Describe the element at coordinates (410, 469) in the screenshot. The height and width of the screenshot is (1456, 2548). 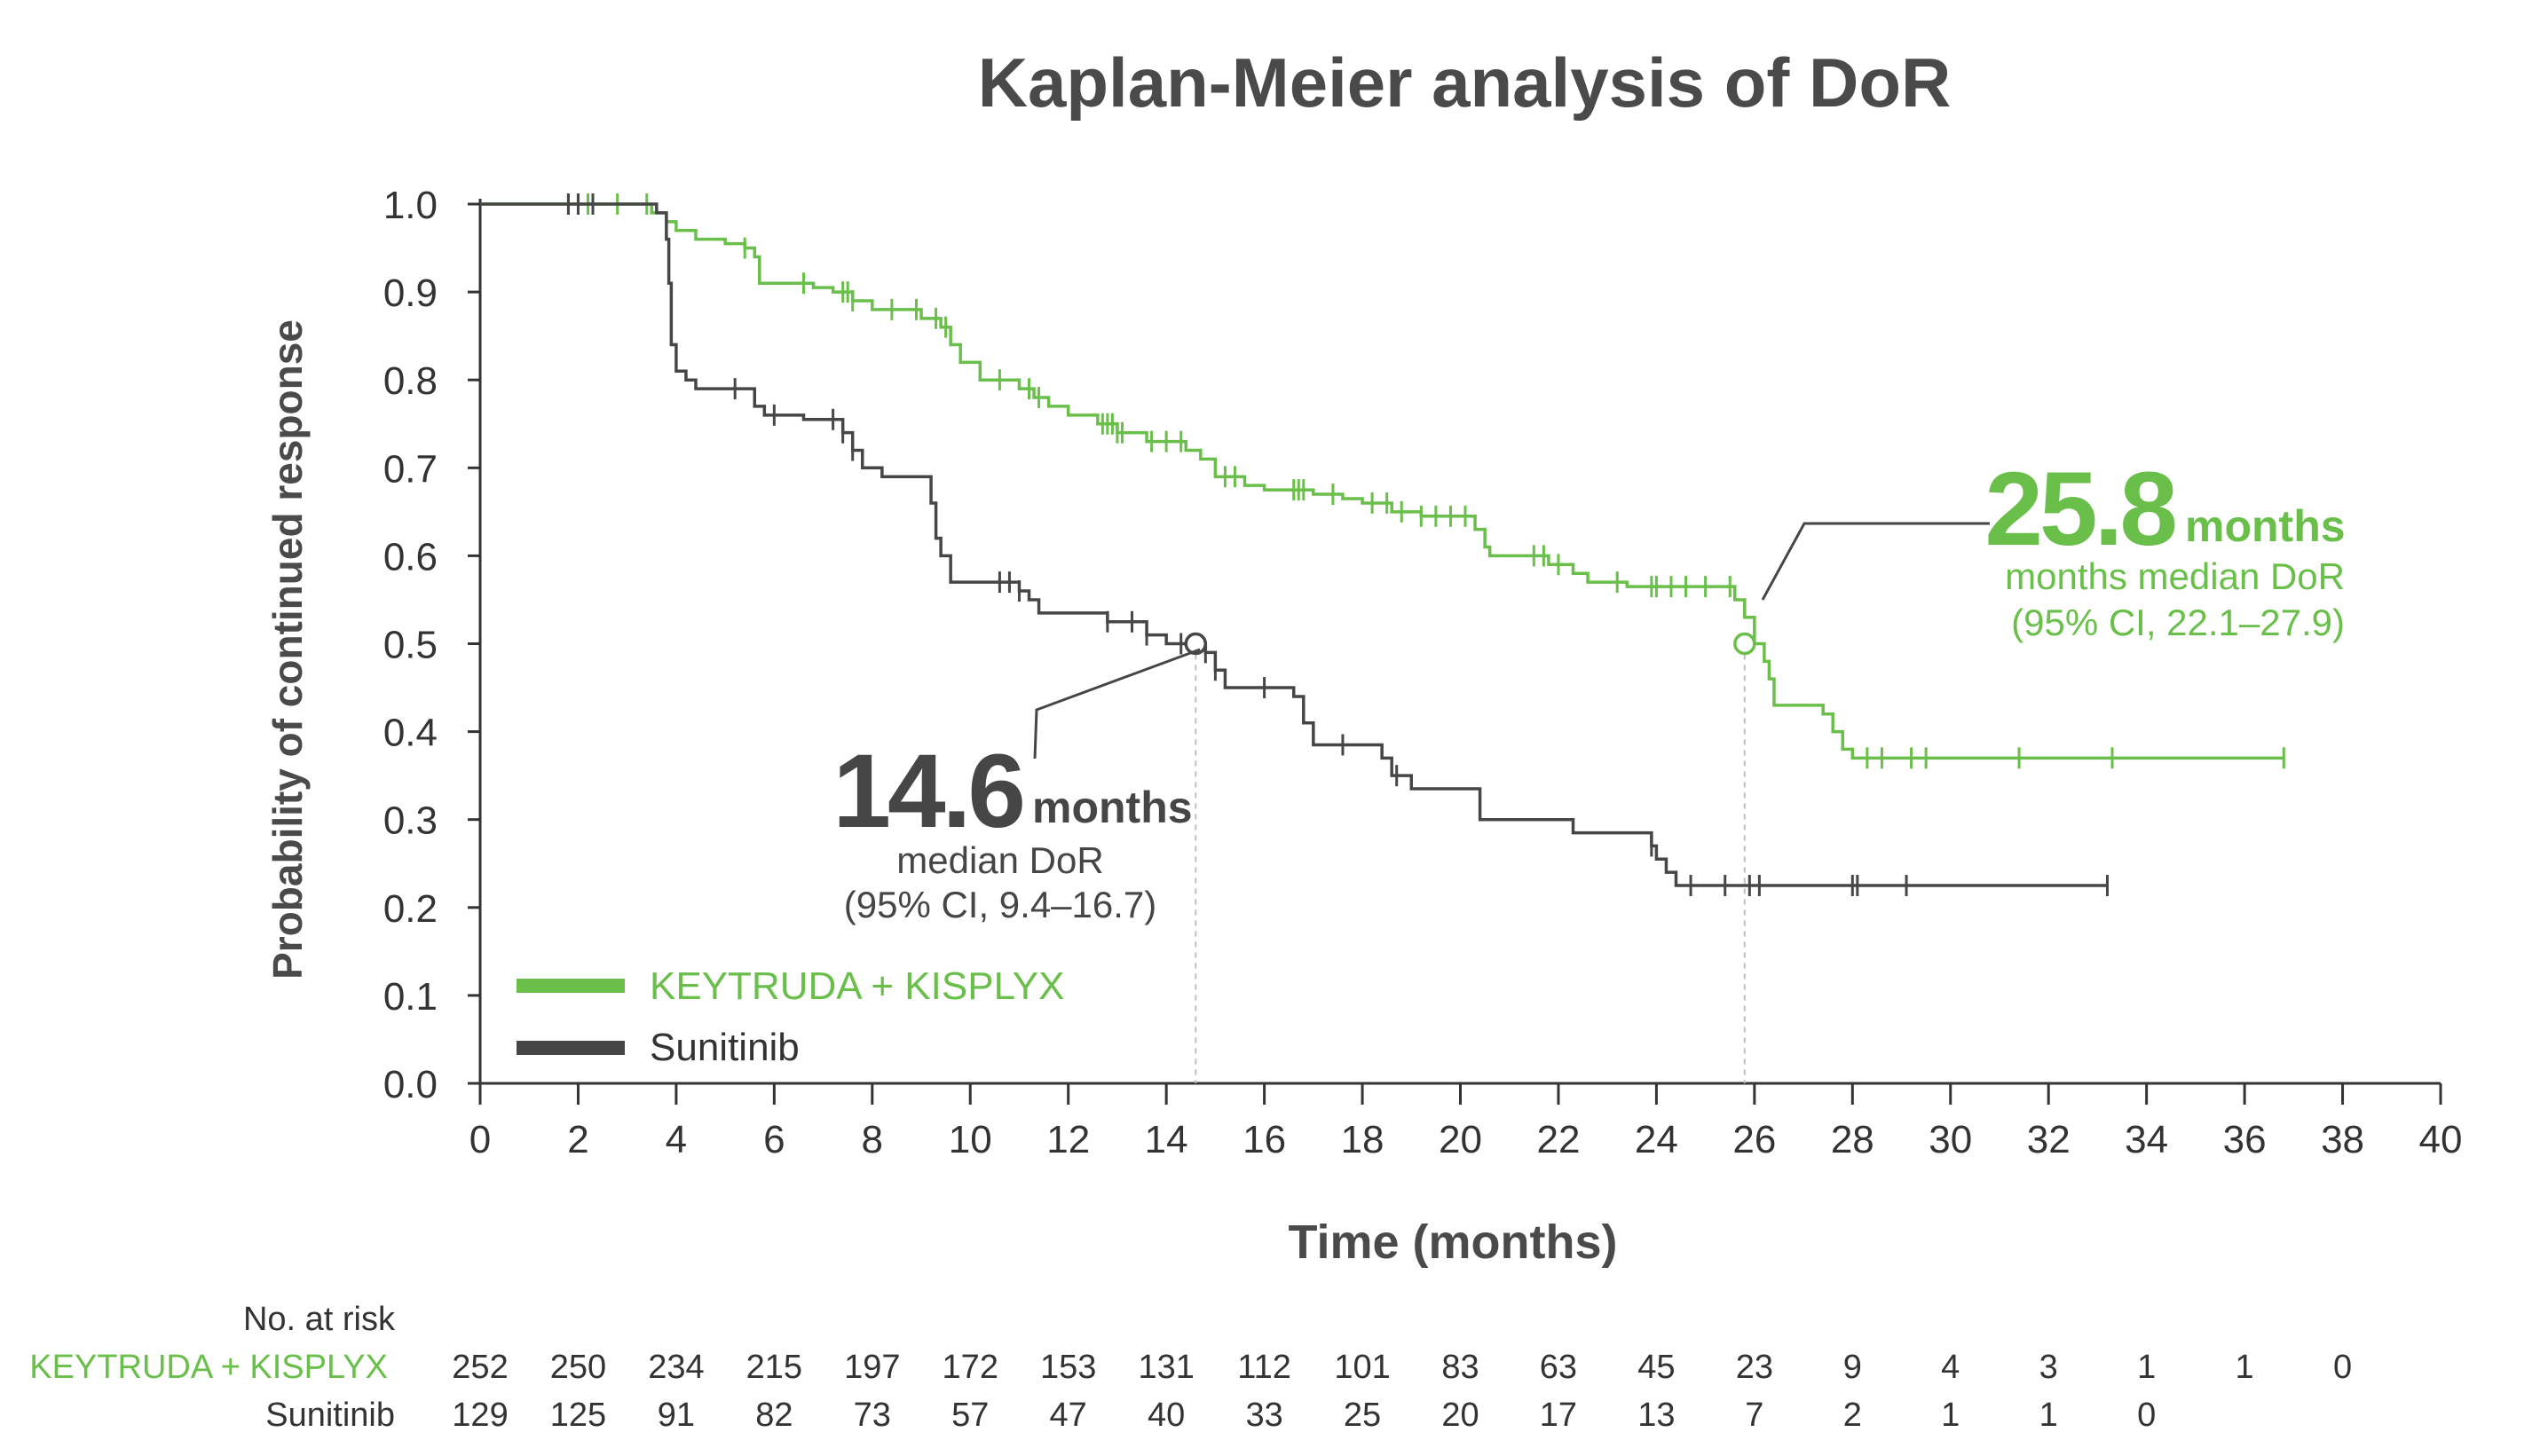
I see `y-tick-label: 0.7` at that location.